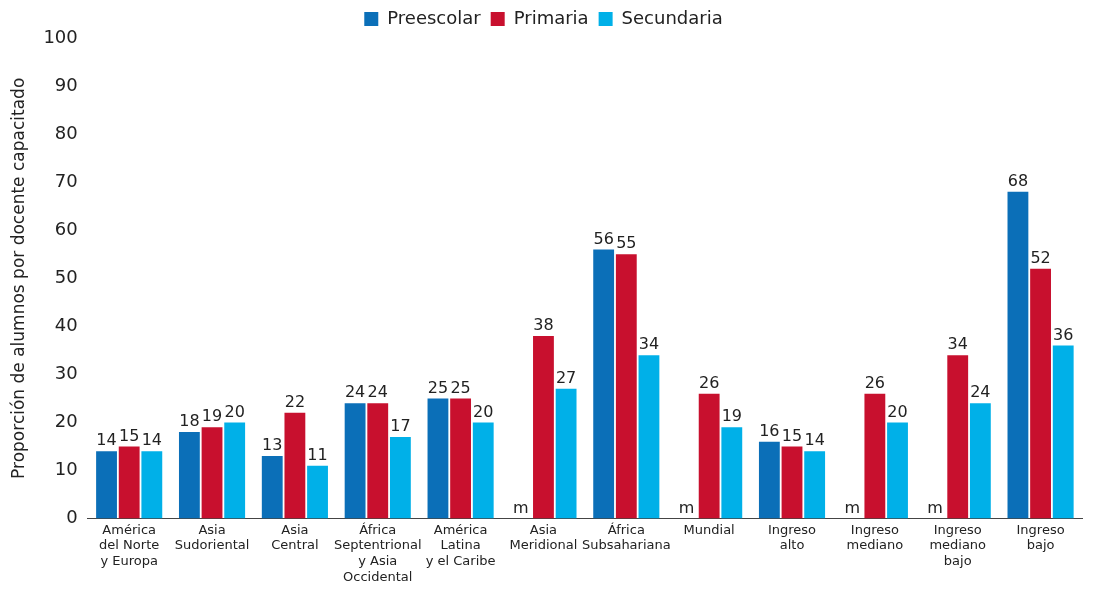  What do you see at coordinates (769, 430) in the screenshot?
I see `data-label: 16` at bounding box center [769, 430].